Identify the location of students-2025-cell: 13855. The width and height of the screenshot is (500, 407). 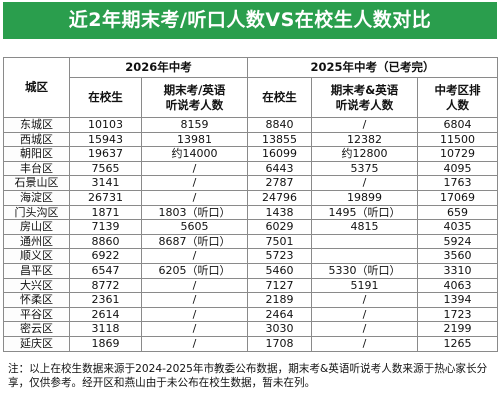
(280, 139).